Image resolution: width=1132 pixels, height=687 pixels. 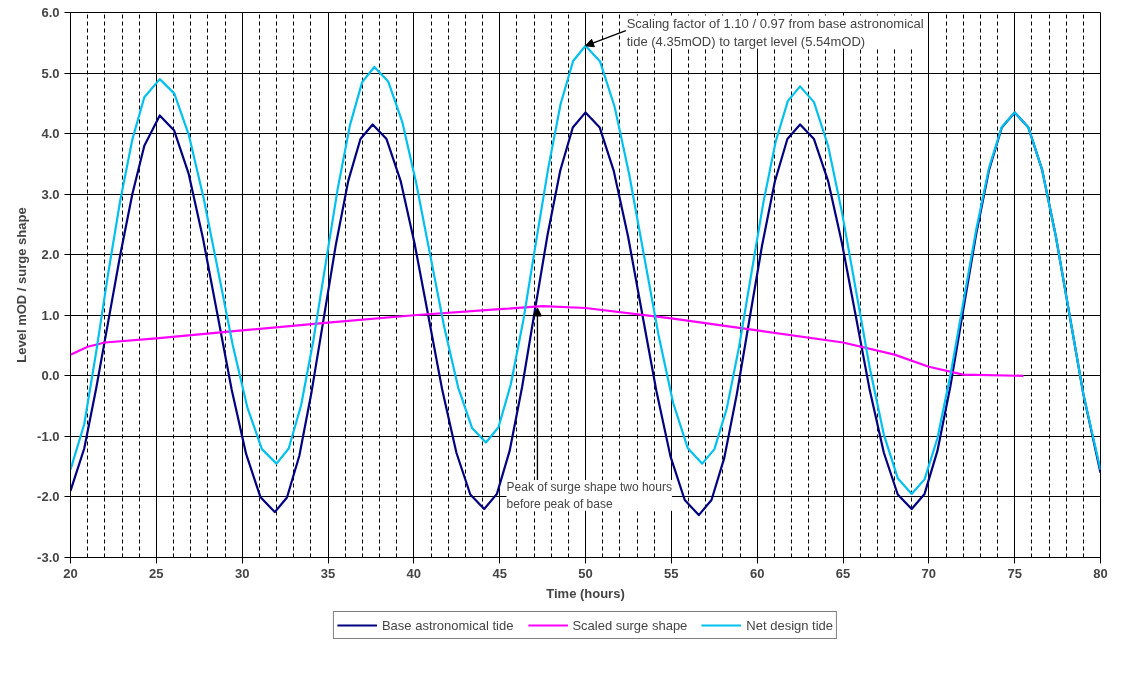 What do you see at coordinates (414, 573) in the screenshot?
I see `x-tick-label: 40` at bounding box center [414, 573].